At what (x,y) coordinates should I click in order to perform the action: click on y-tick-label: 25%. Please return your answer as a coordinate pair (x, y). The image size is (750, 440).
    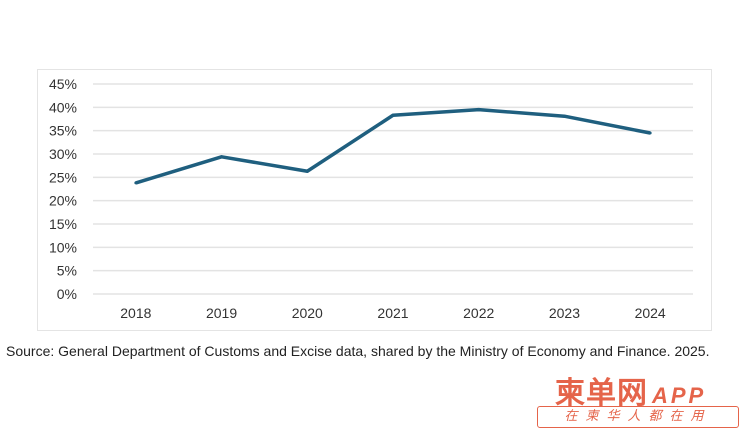
    Looking at the image, I should click on (63, 177).